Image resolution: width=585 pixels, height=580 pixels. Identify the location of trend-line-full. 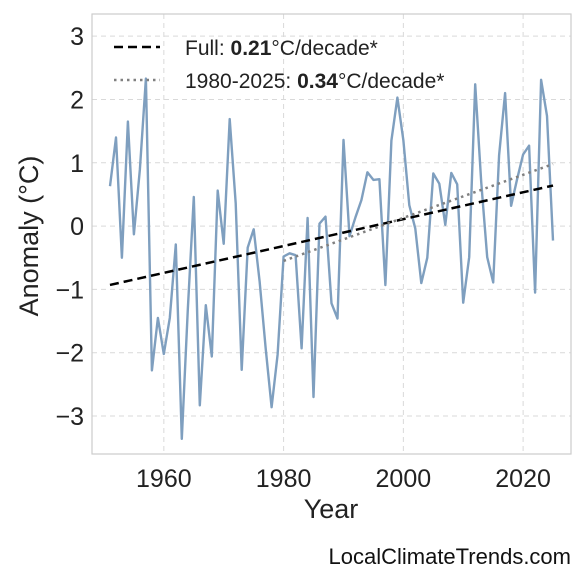
(331, 235).